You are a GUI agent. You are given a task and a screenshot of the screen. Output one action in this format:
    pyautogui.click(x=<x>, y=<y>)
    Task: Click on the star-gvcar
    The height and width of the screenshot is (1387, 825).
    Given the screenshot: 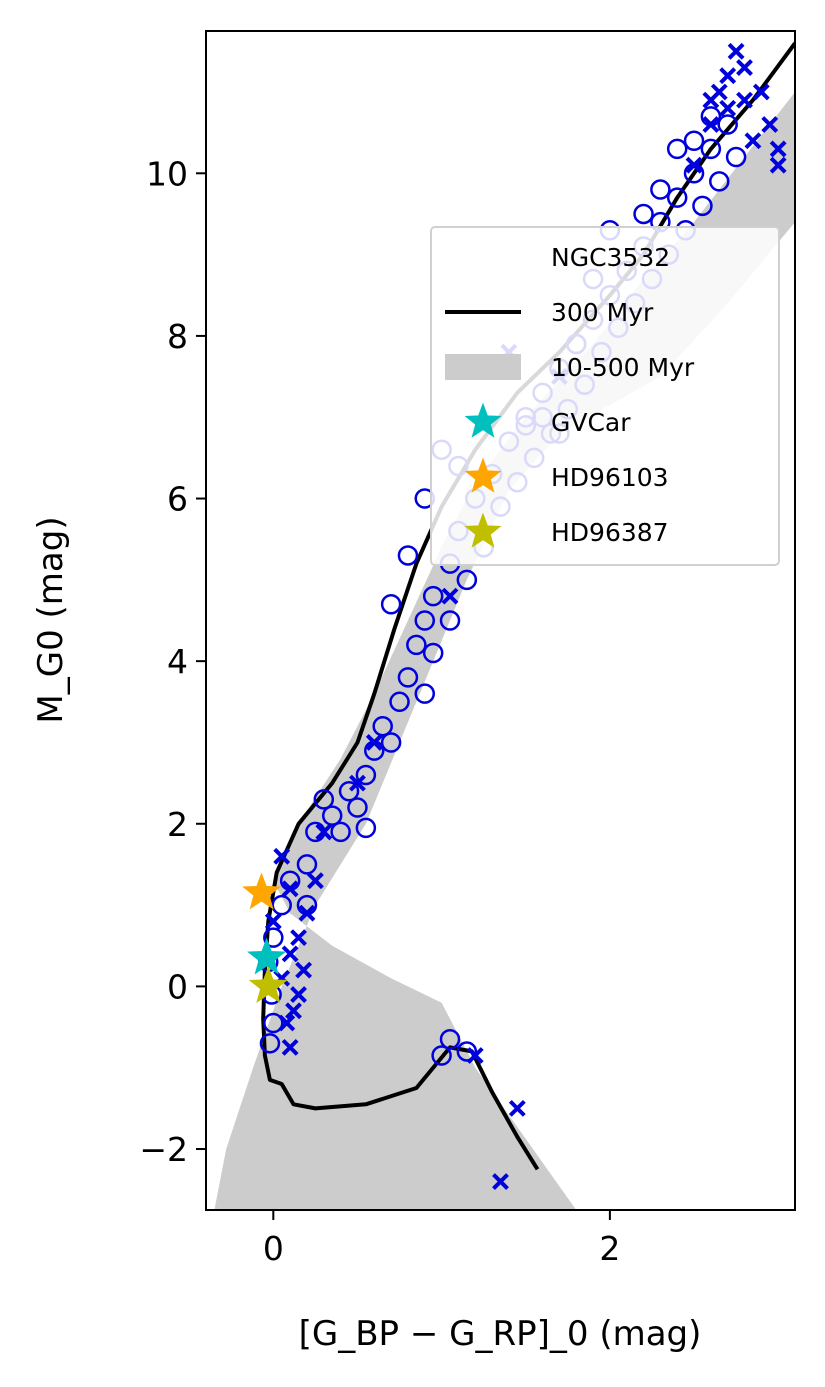 What is the action you would take?
    pyautogui.click(x=267, y=956)
    